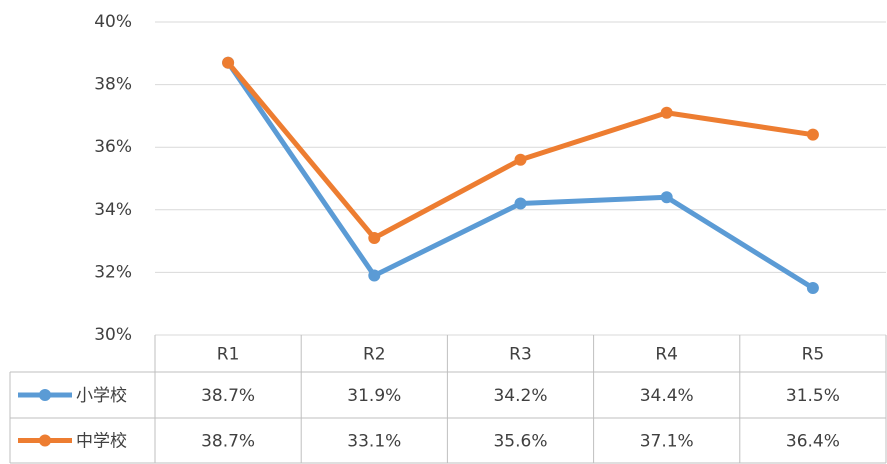 This screenshot has width=887, height=464. Describe the element at coordinates (520, 355) in the screenshot. I see `x-tick-label: R3` at that location.